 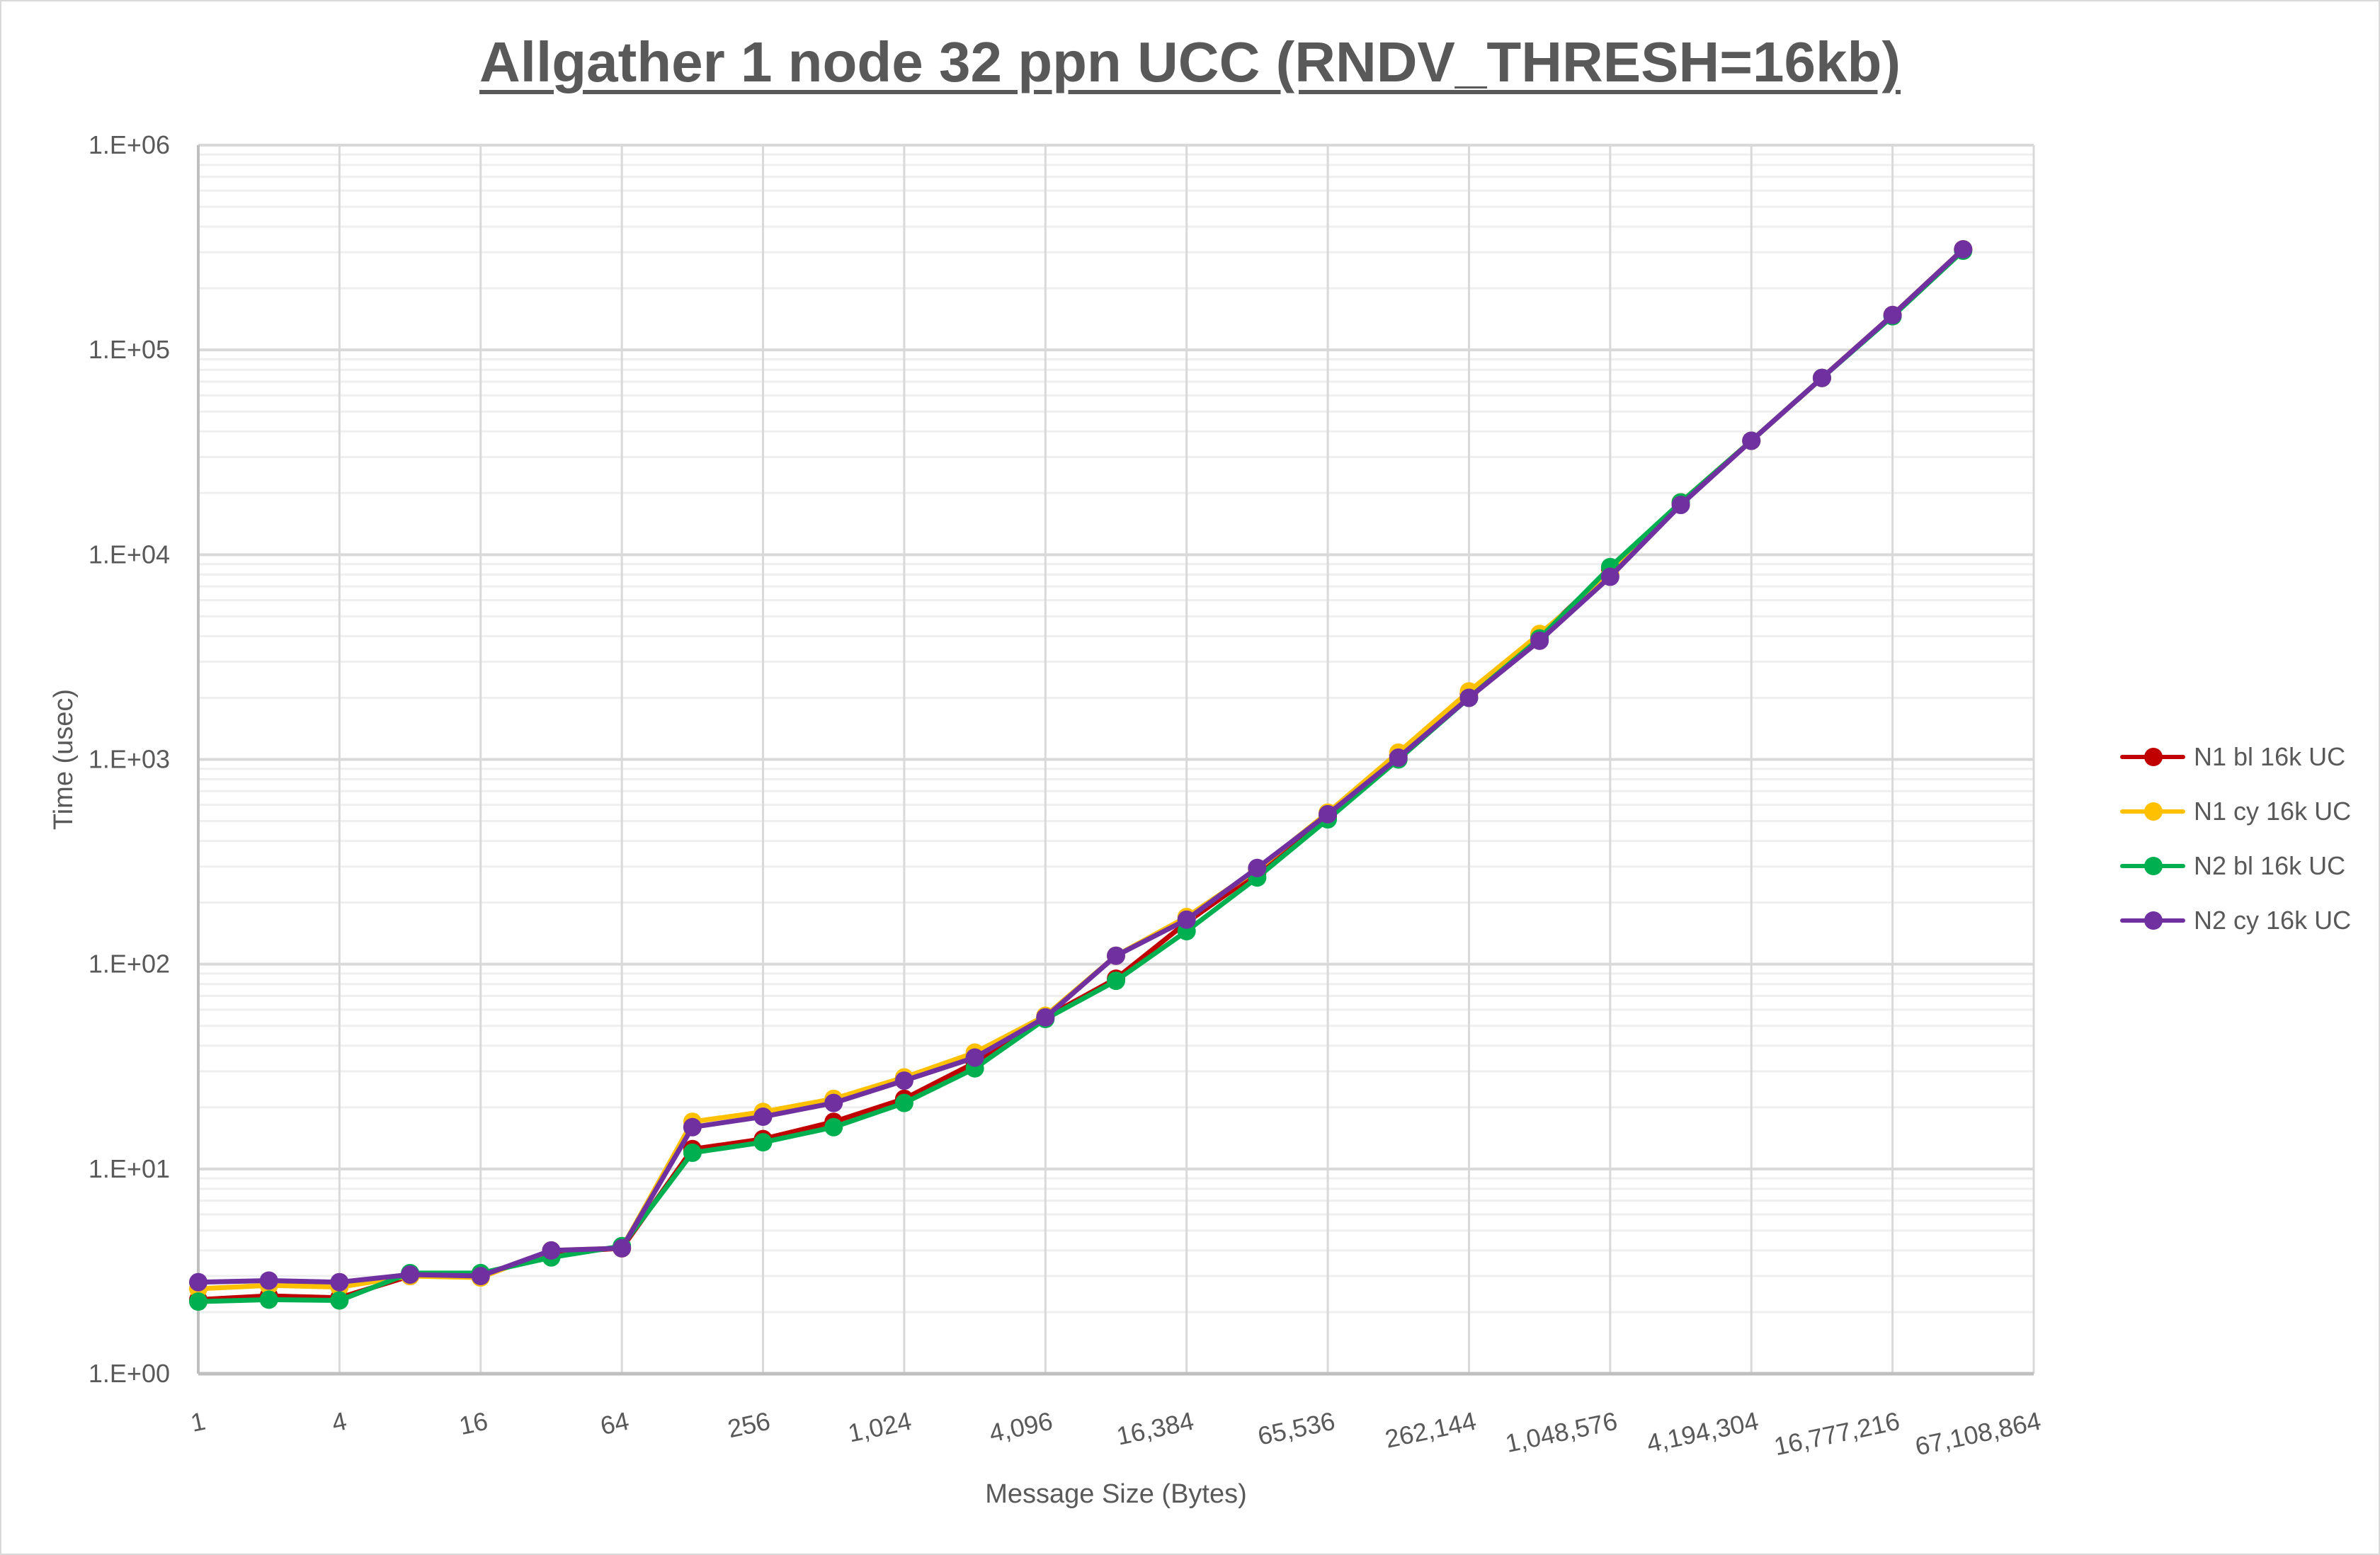 What do you see at coordinates (474, 1423) in the screenshot?
I see `x-tick-label: 16` at bounding box center [474, 1423].